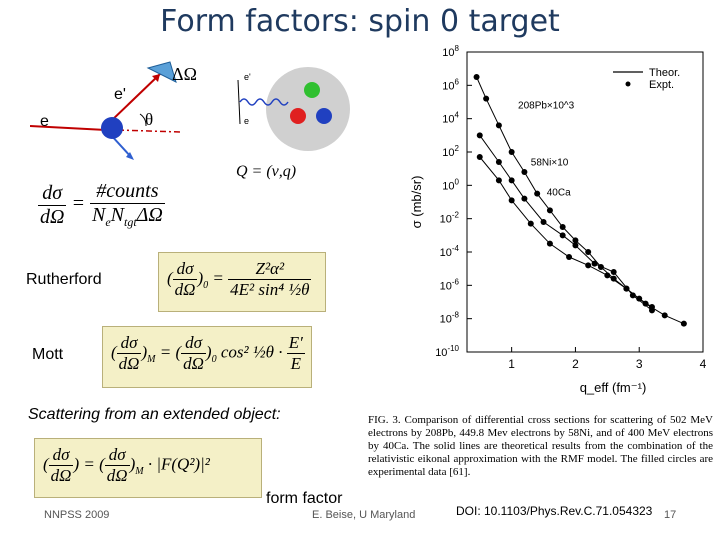  Describe the element at coordinates (154, 414) in the screenshot. I see `extended-object-label: Scattering from an extended object:` at that location.